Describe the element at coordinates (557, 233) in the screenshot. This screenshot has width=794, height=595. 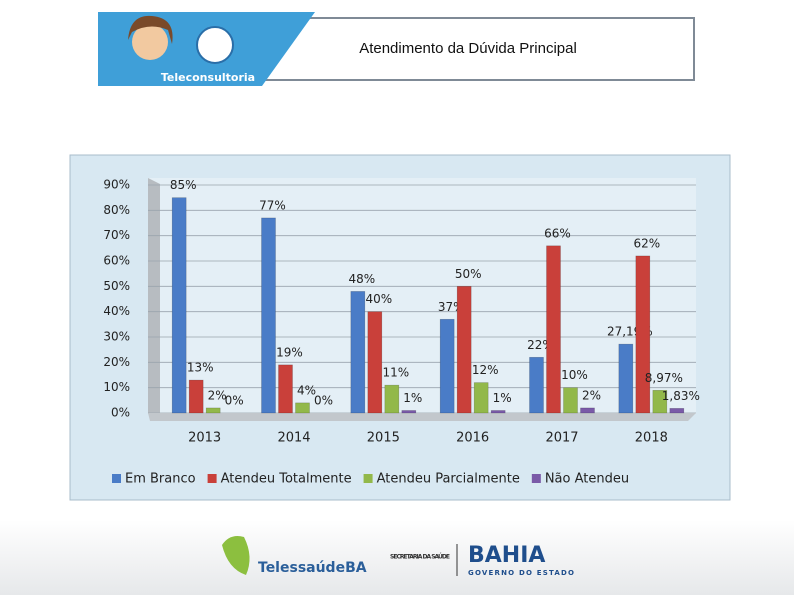
I see `data-label: 66%` at that location.